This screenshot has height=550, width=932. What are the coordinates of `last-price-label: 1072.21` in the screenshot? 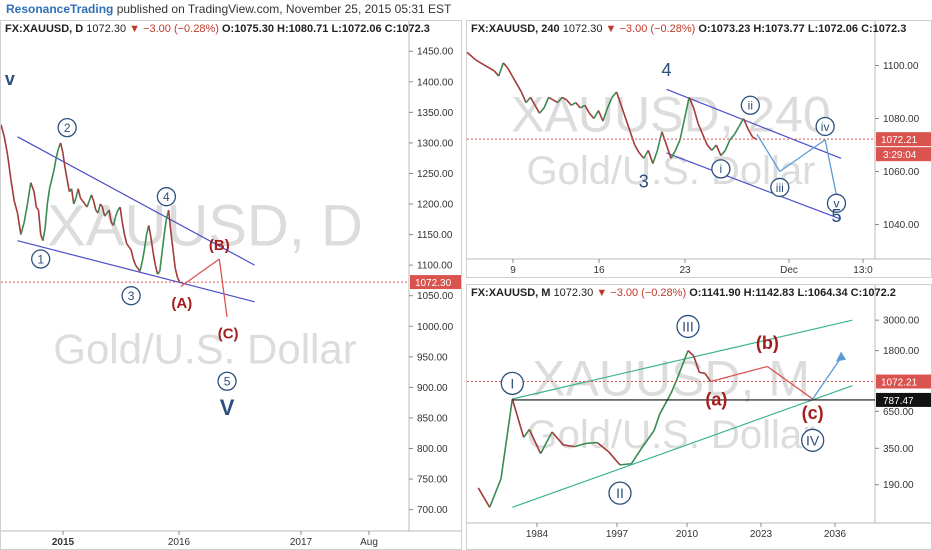 It's located at (899, 140).